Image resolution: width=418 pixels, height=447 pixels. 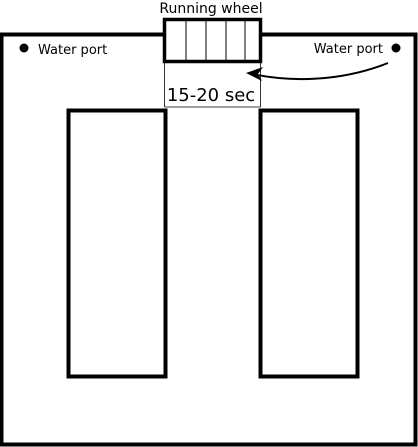 I want to click on left-water-port, so click(x=24, y=48).